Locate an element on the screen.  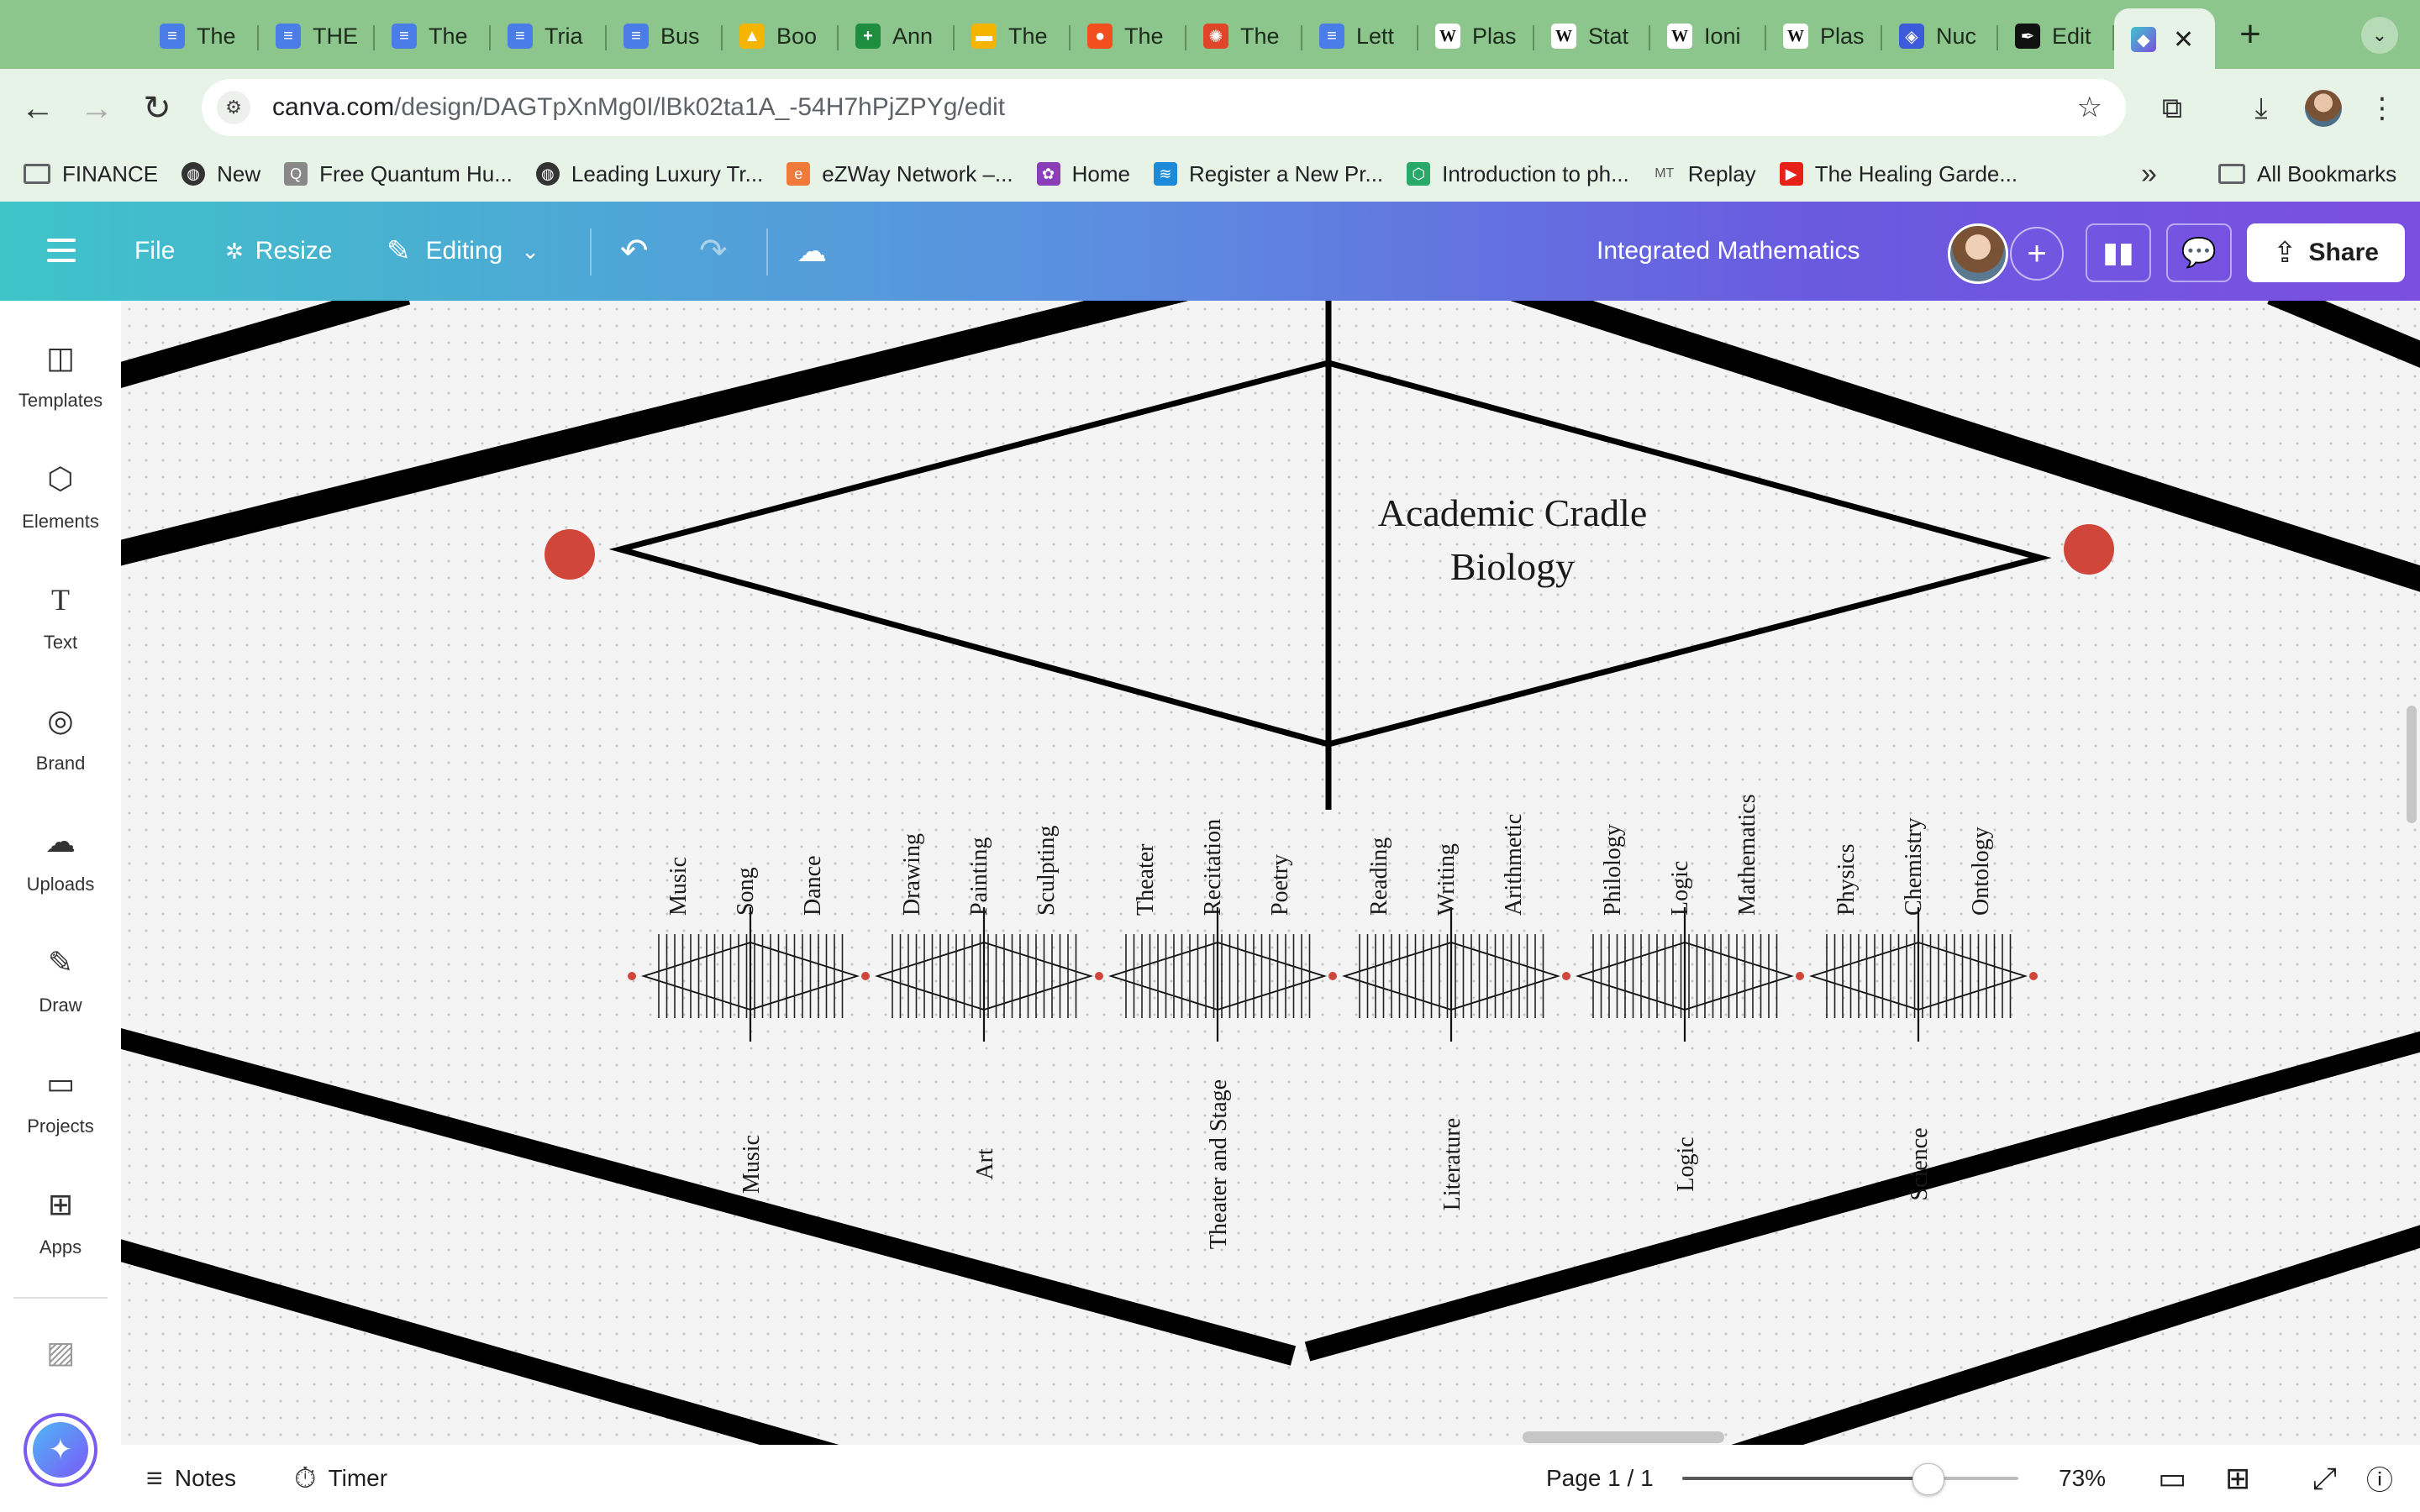
subject-label: Reading is located at coordinates (1379, 876).